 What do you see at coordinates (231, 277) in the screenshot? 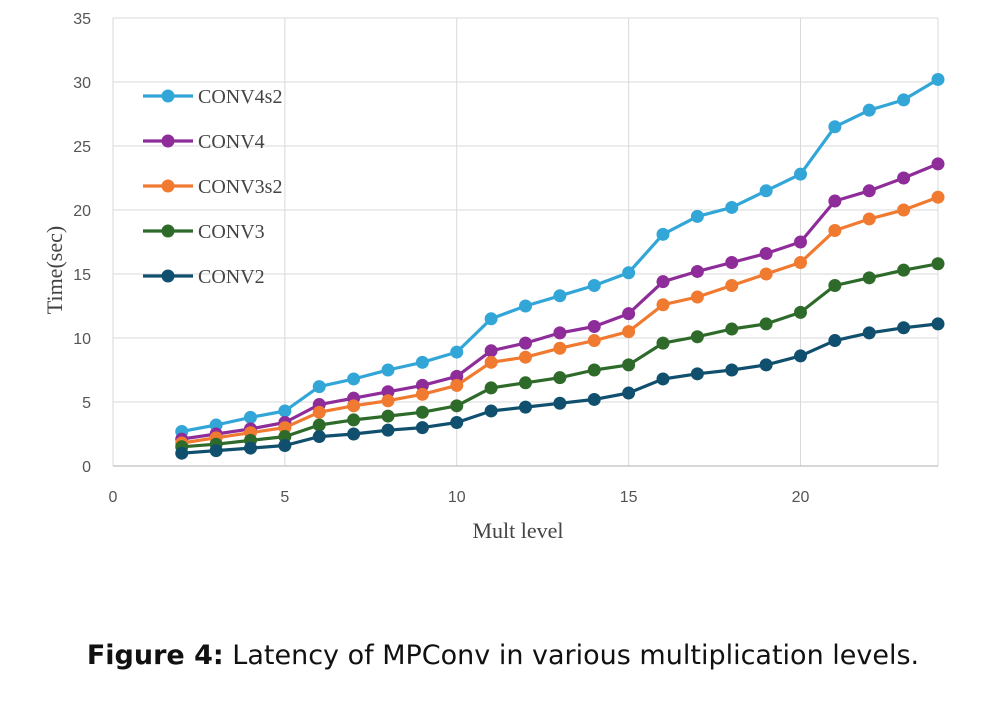
I see `legend-label: CONV2` at bounding box center [231, 277].